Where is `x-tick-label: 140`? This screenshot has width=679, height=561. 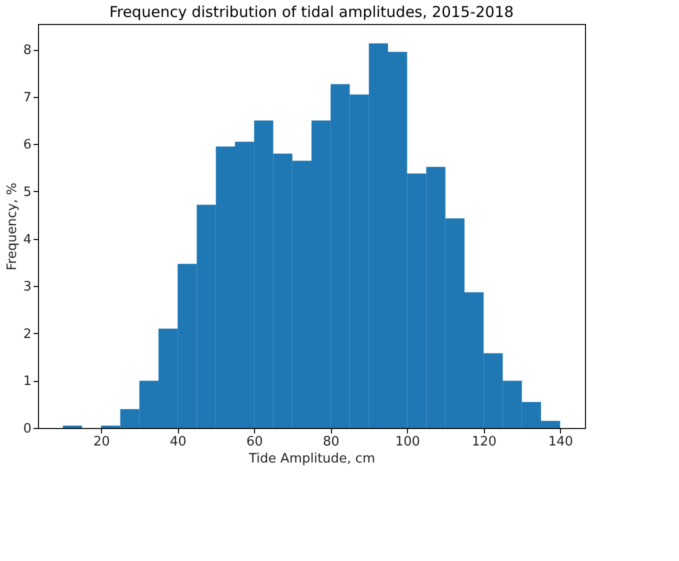 x-tick-label: 140 is located at coordinates (561, 442).